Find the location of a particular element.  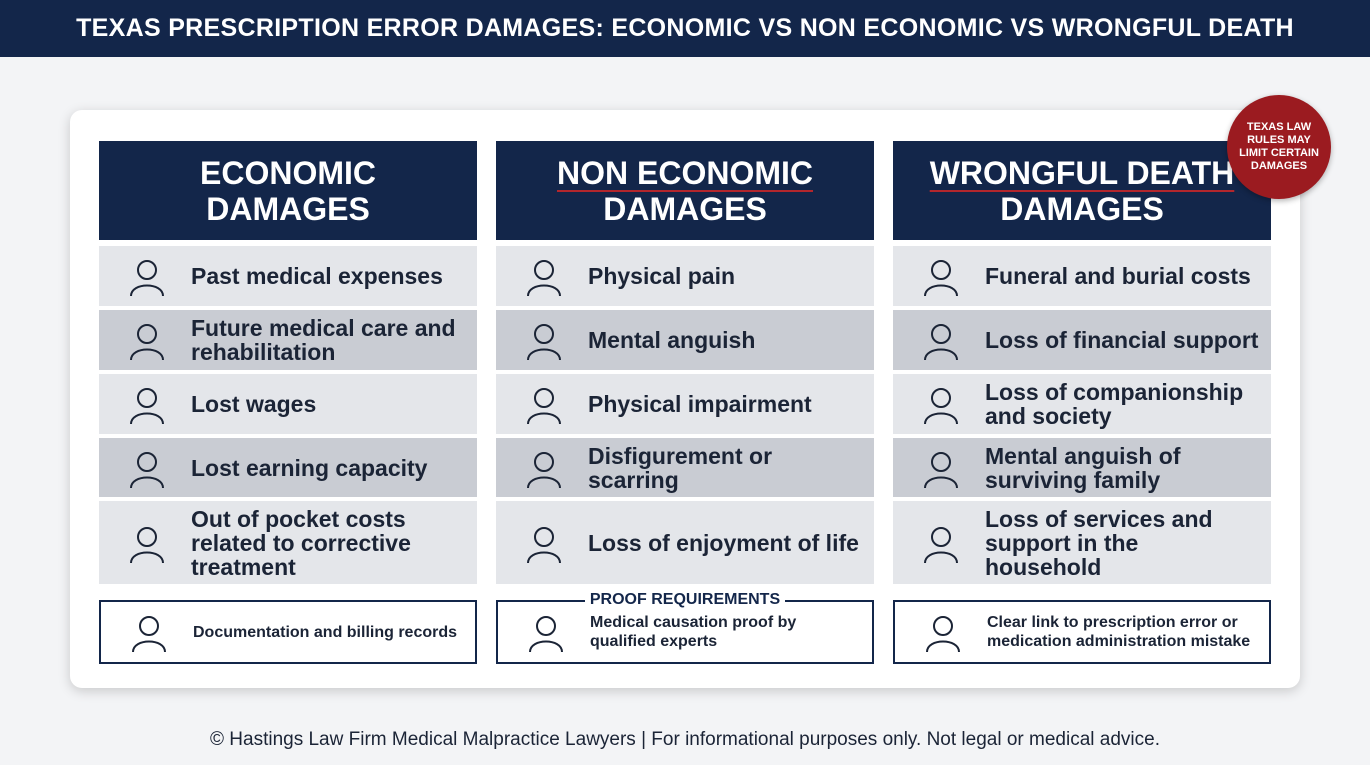

damage-text: Mental anguish is located at coordinates (672, 340).